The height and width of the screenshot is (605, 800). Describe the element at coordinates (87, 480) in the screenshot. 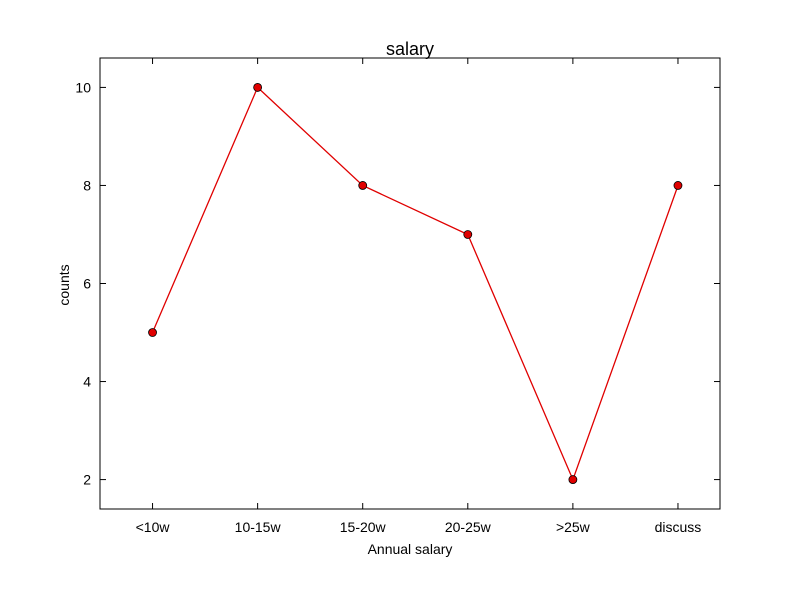

I see `y-tick-label: 2` at that location.